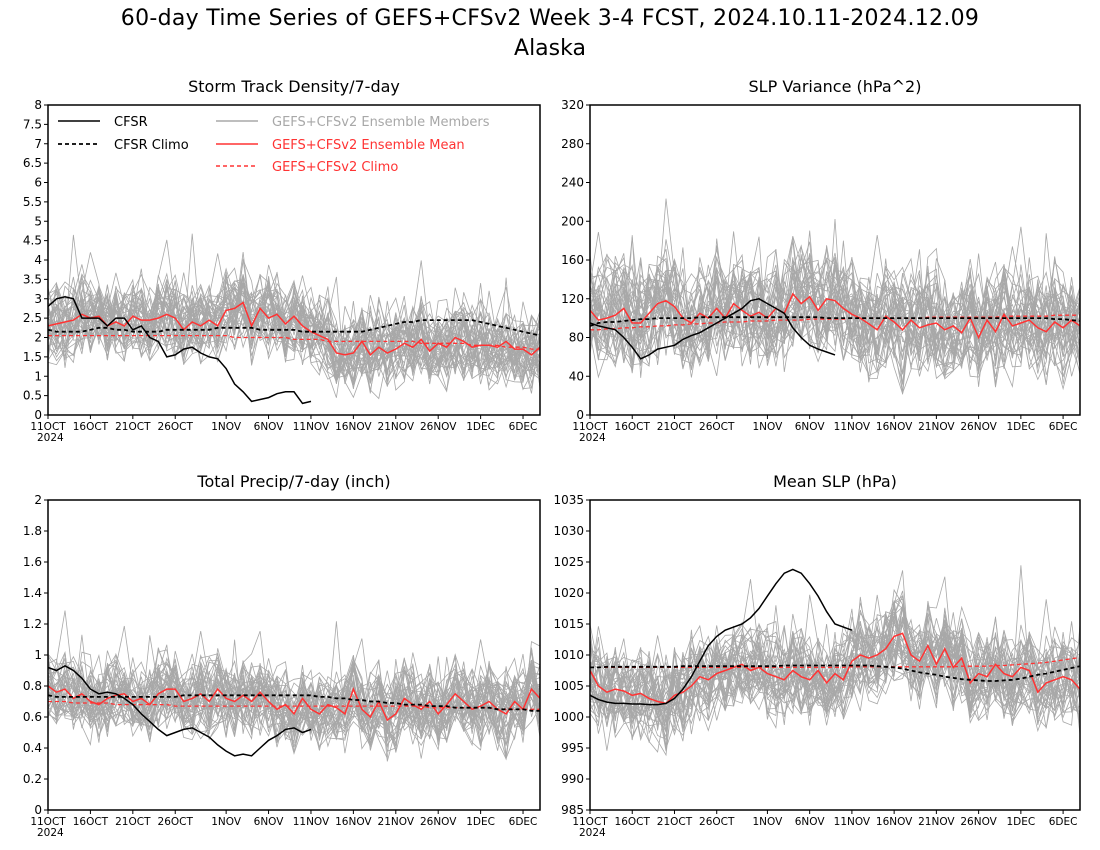 The width and height of the screenshot is (1100, 850). Describe the element at coordinates (293, 481) in the screenshot. I see `panel-title: Total Precip/7-day (inch)` at that location.